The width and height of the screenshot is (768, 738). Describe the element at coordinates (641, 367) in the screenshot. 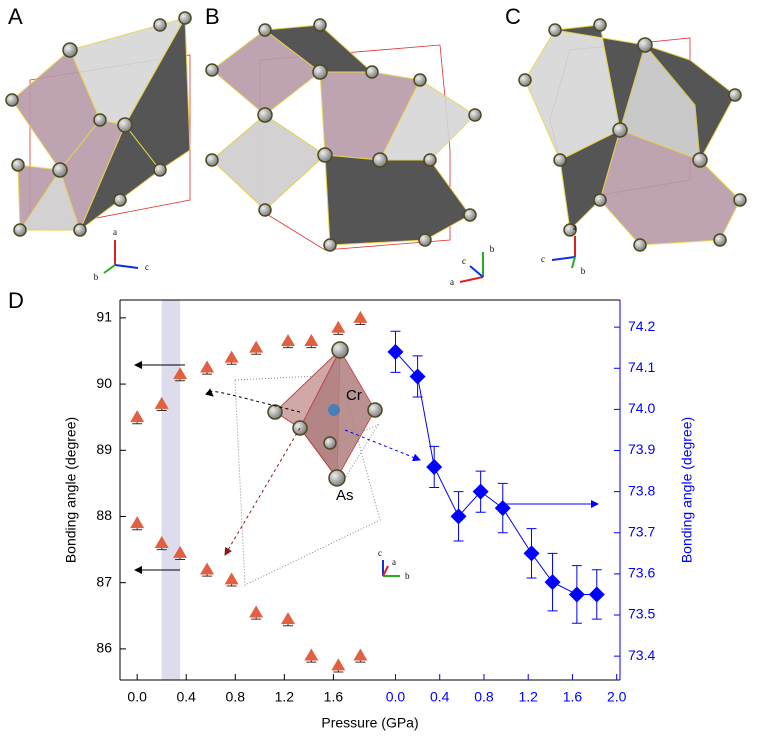

I see `y2-tick-label: 74.1` at that location.